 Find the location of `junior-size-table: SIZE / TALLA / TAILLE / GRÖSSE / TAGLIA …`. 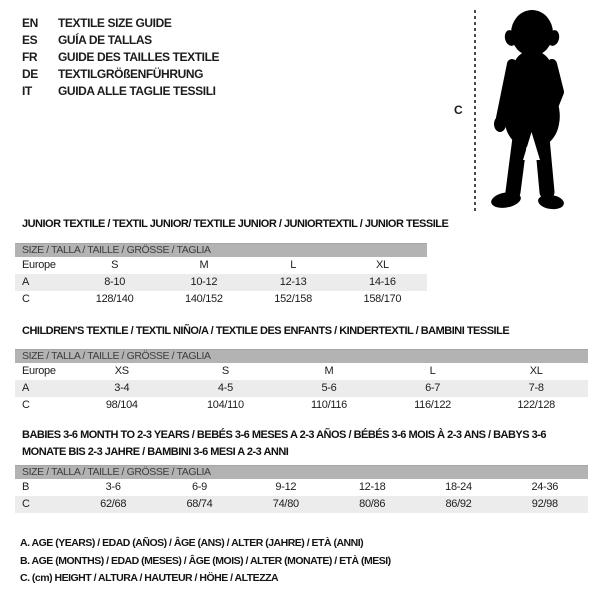

junior-size-table: SIZE / TALLA / TAILLE / GRÖSSE / TAGLIA … is located at coordinates (221, 275).